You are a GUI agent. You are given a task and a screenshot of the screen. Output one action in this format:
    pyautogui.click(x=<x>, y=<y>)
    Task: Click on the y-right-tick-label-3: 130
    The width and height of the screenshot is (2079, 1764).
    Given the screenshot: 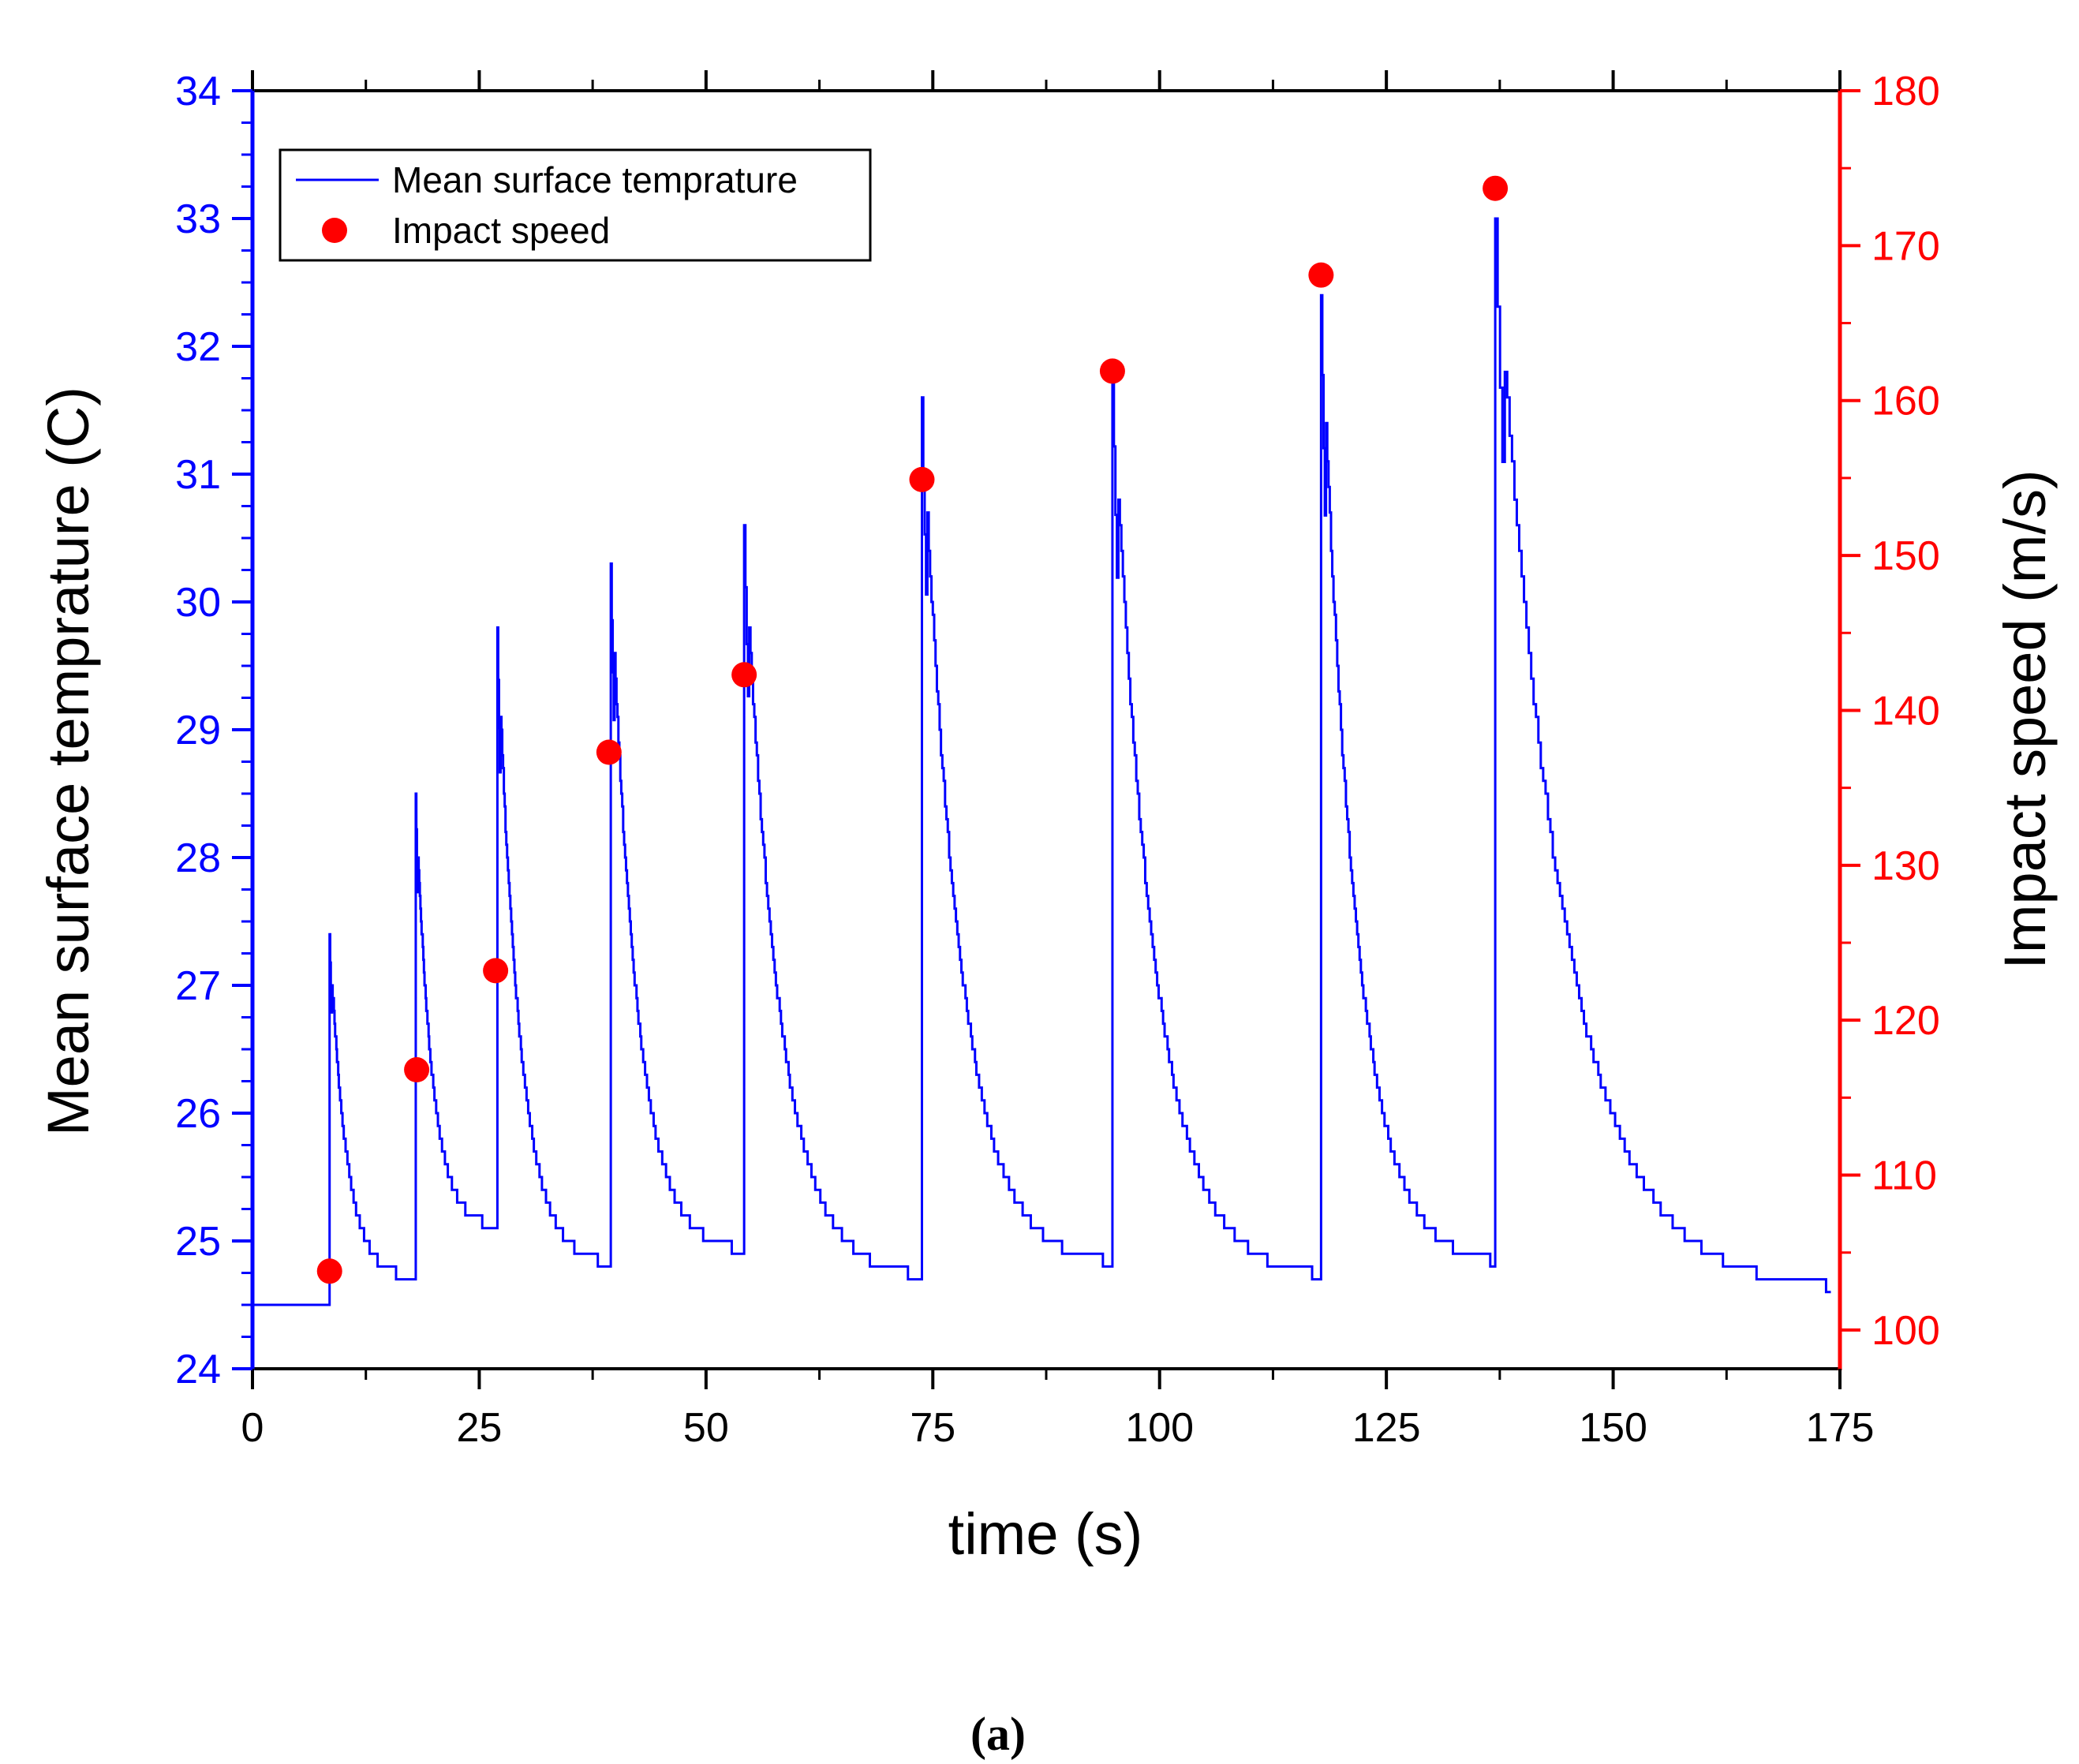 What is the action you would take?
    pyautogui.click(x=1905, y=866)
    